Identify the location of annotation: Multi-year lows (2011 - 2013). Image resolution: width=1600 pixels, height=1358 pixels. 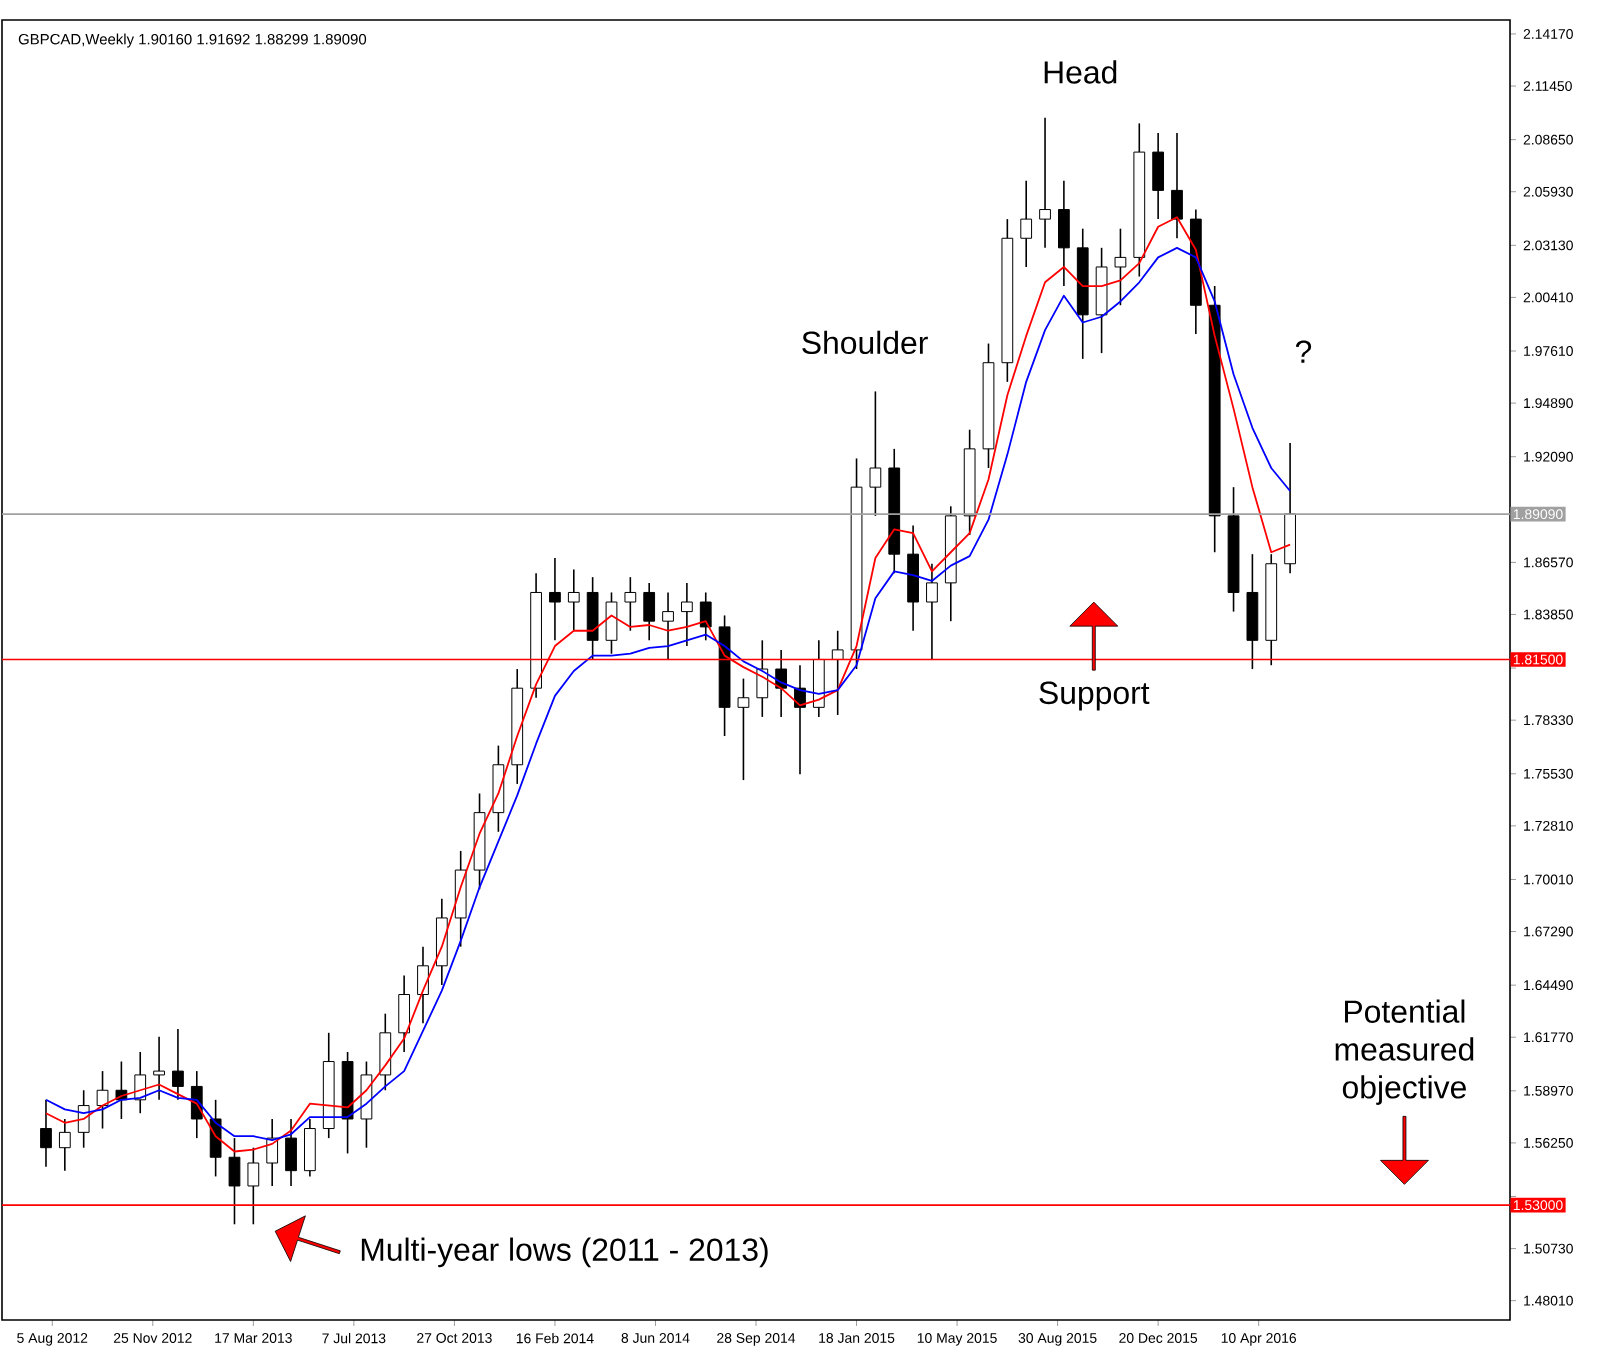
(564, 1252).